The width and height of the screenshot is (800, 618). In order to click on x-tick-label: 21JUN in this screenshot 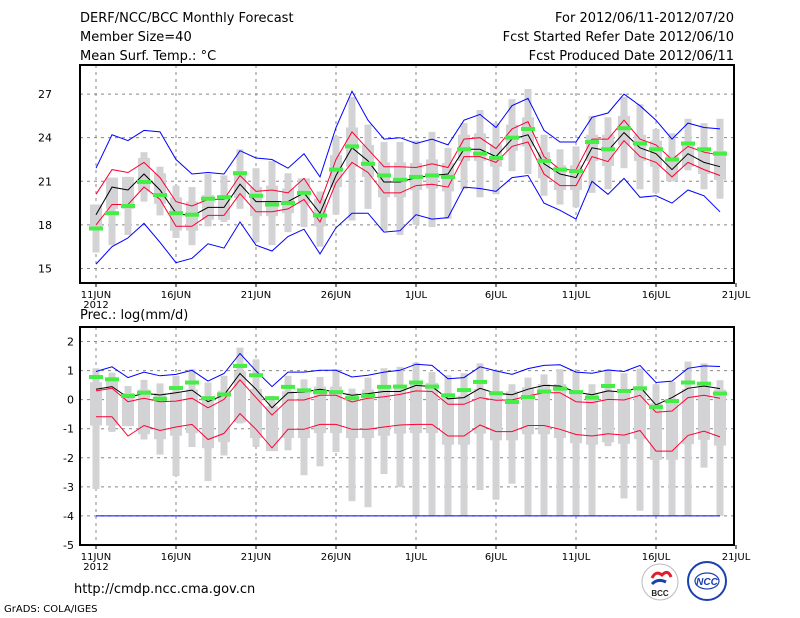, I will do `click(256, 557)`.